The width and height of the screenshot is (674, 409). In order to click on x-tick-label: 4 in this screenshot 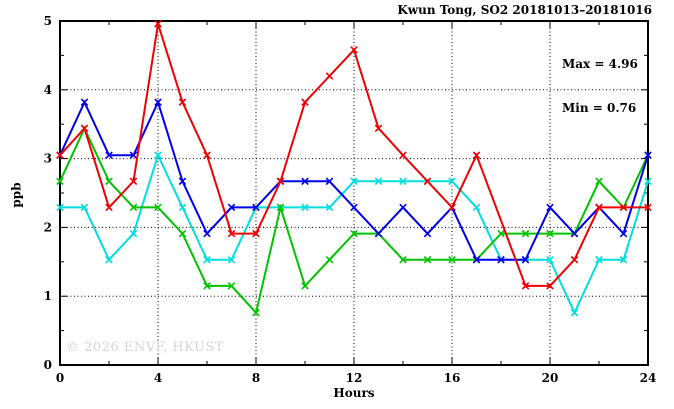, I will do `click(158, 378)`.